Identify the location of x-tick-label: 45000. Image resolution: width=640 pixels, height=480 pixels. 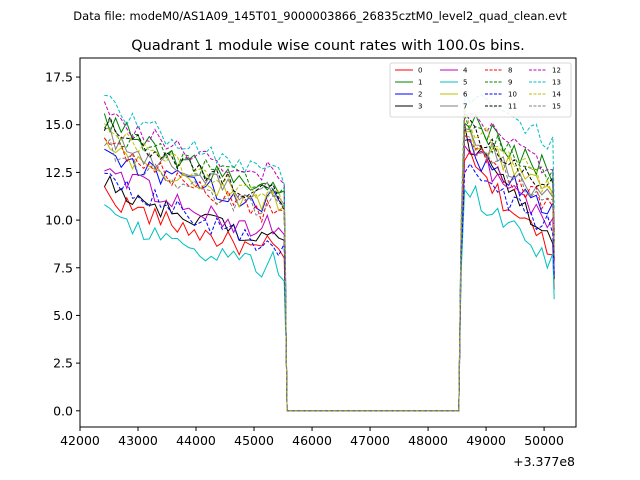
(254, 440).